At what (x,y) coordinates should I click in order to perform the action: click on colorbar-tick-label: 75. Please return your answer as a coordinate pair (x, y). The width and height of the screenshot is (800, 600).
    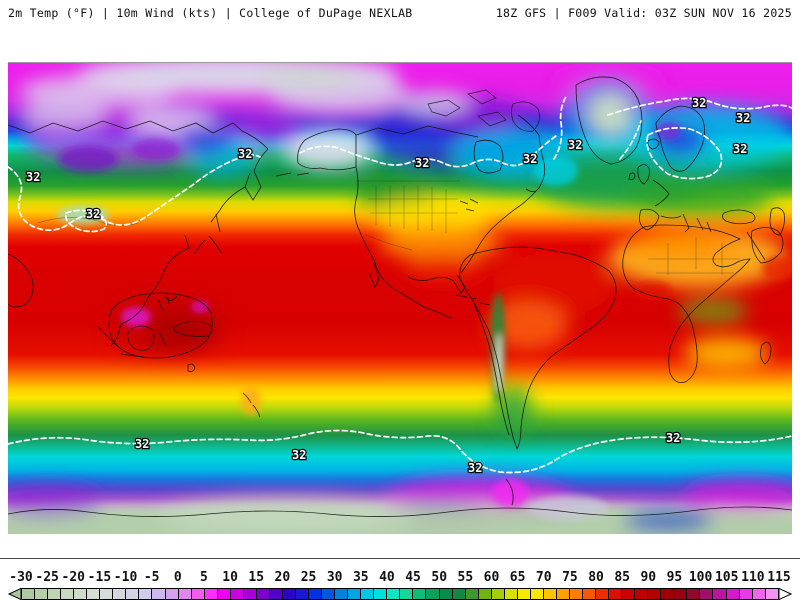
    Looking at the image, I should click on (570, 577).